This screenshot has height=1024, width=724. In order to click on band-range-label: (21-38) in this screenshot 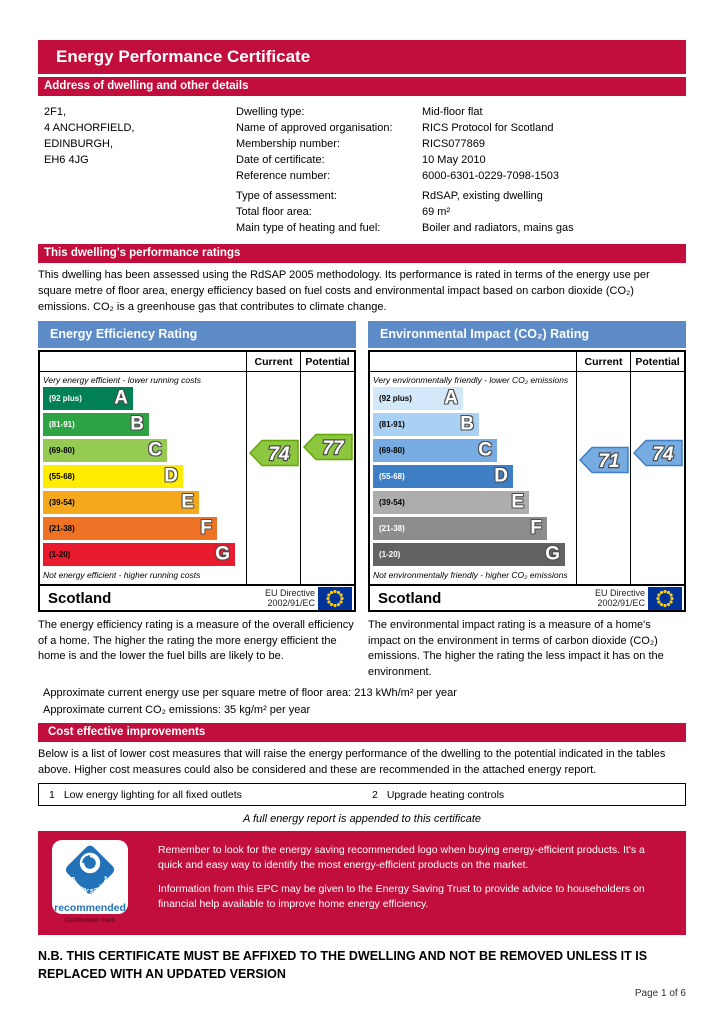, I will do `click(62, 528)`.